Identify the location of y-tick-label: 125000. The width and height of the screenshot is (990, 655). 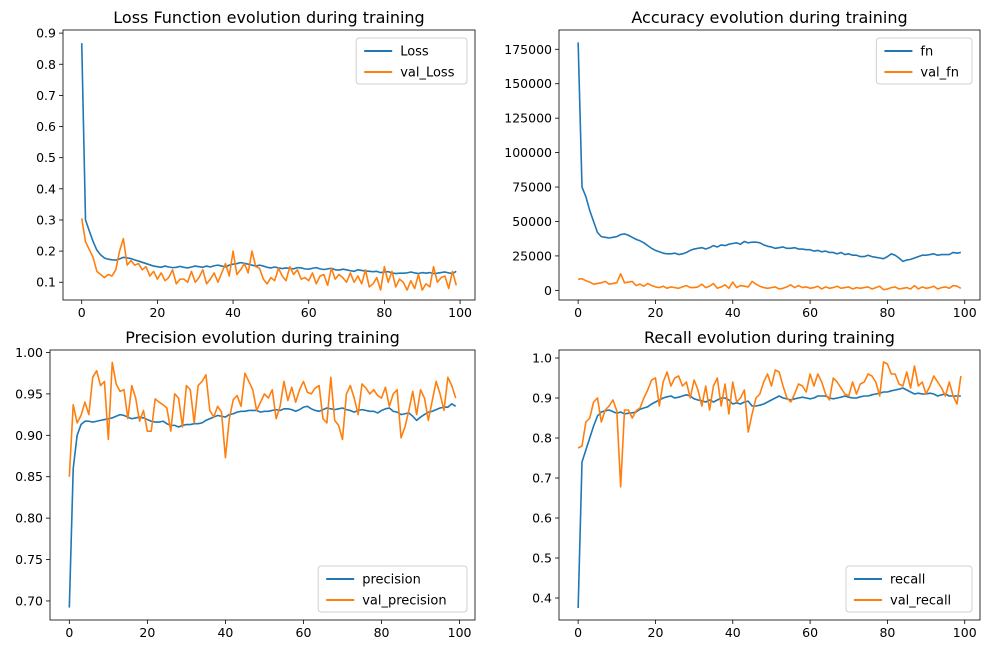
(528, 118).